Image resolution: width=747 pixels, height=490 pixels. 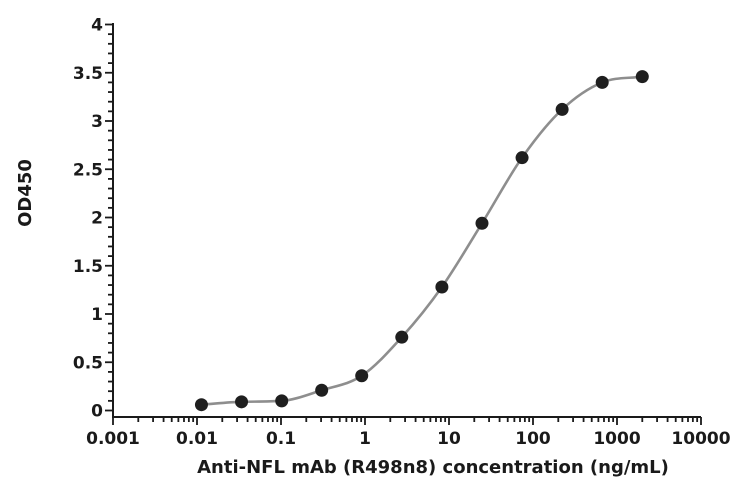 What do you see at coordinates (197, 439) in the screenshot?
I see `x-tick-label: 0.01` at bounding box center [197, 439].